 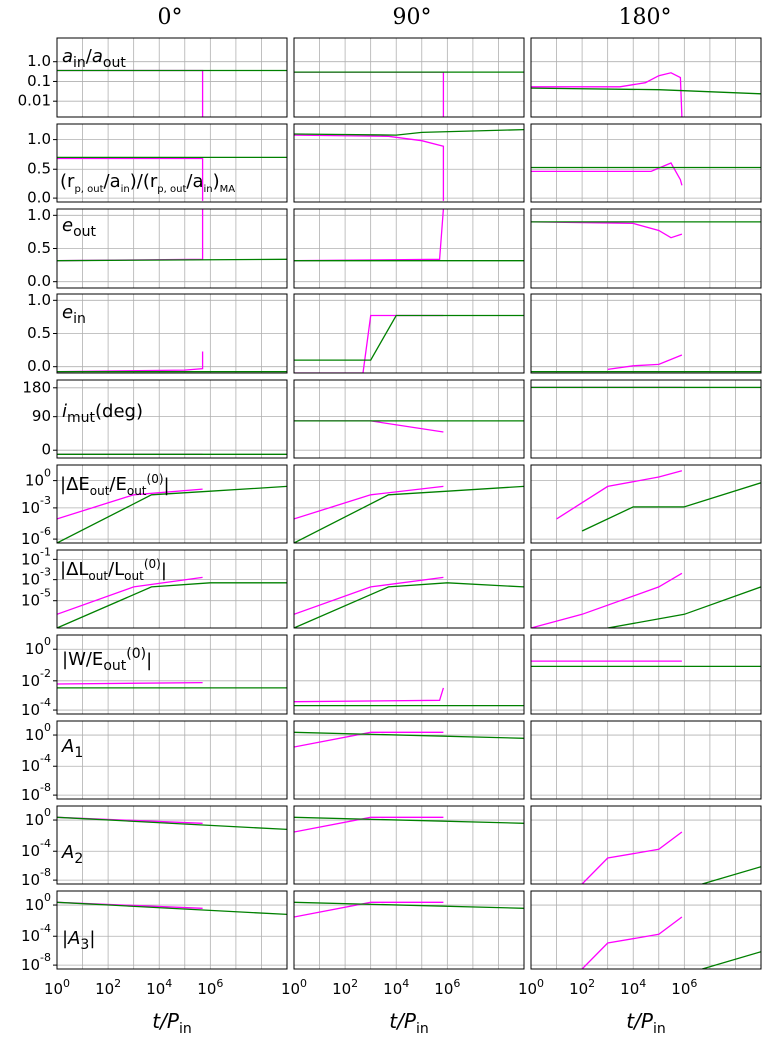 I want to click on y-tick-label: 0.01, so click(x=34, y=101).